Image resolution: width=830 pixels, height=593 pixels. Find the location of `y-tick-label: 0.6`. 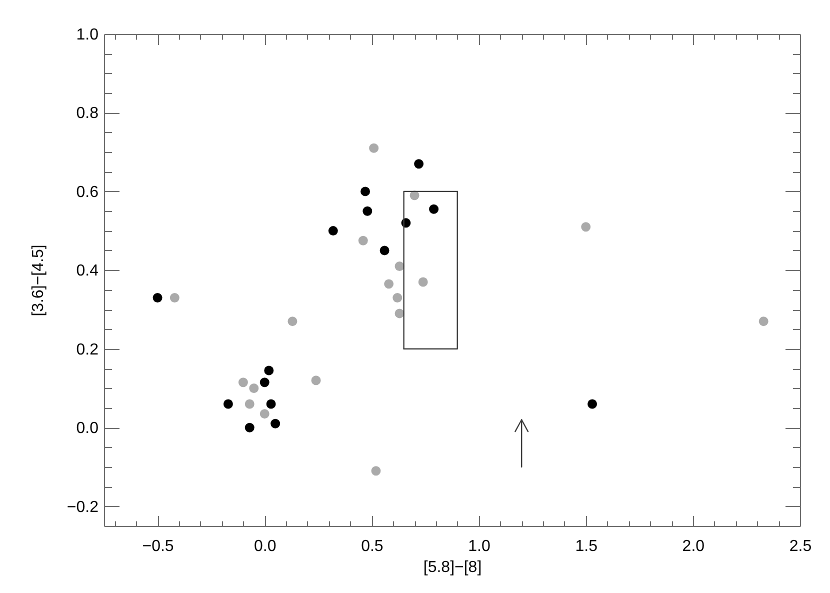

y-tick-label: 0.6 is located at coordinates (87, 192).